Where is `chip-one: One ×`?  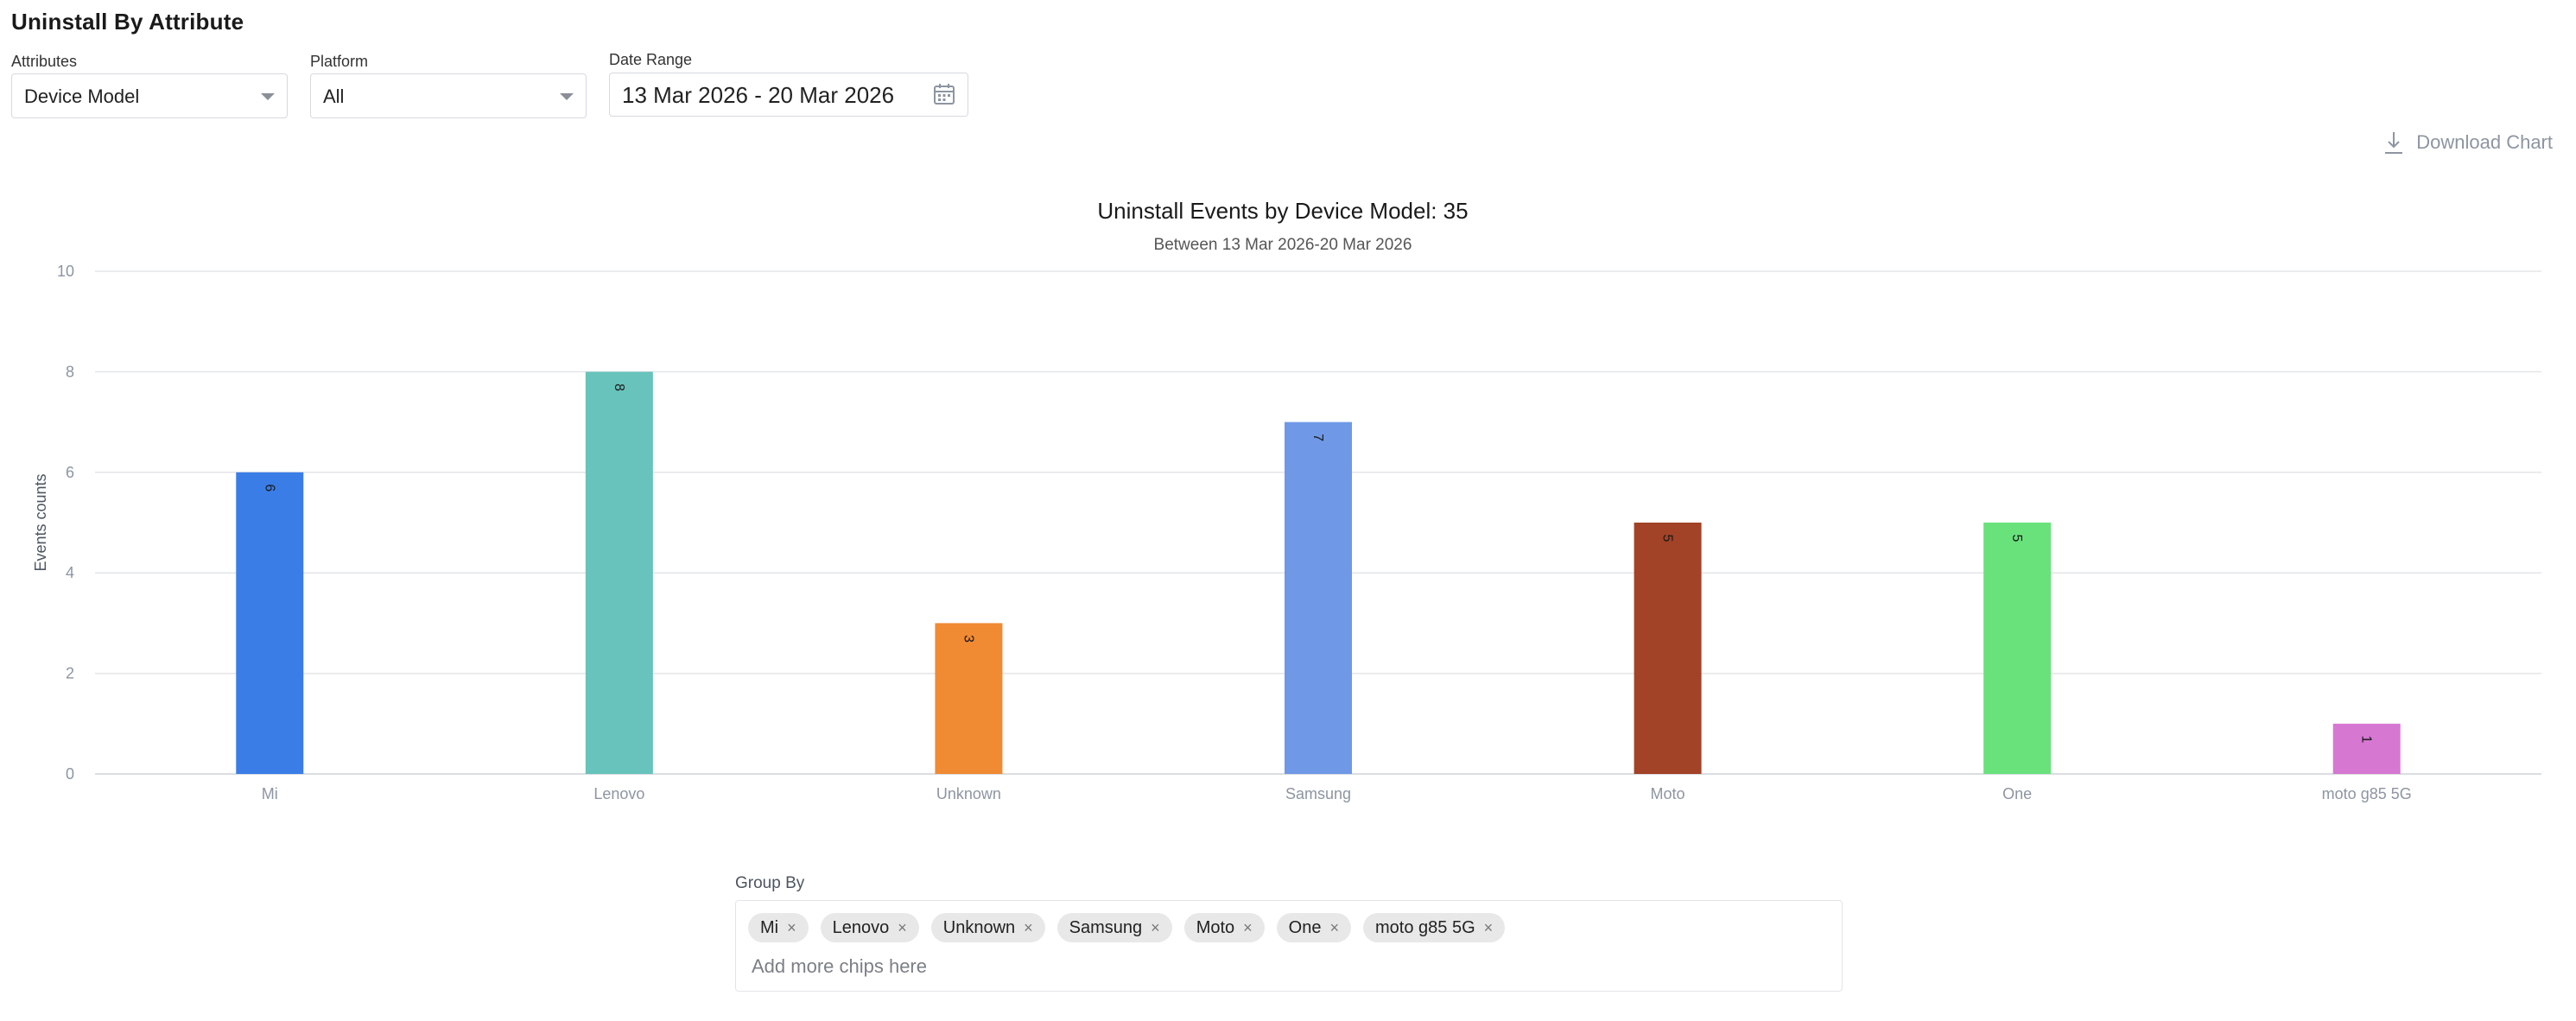 chip-one: One × is located at coordinates (1313, 927).